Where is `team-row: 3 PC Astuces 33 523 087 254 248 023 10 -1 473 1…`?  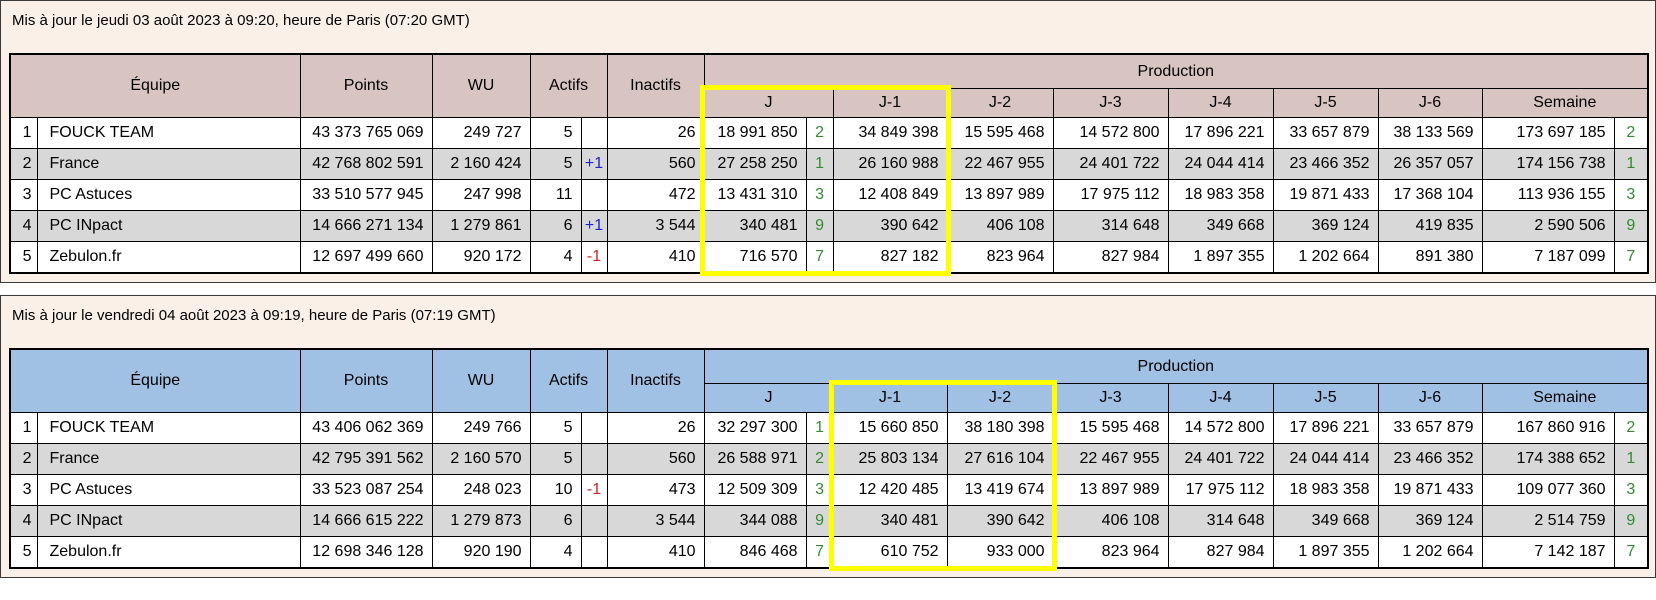 team-row: 3 PC Astuces 33 523 087 254 248 023 10 -1 473 1… is located at coordinates (829, 490).